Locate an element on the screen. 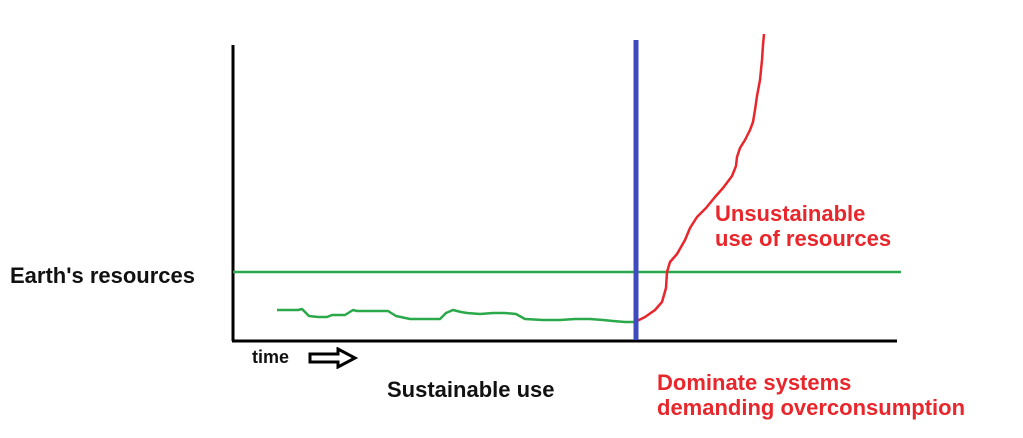 This screenshot has height=438, width=1023. unsustainable-line-1: Unsustainable is located at coordinates (790, 213).